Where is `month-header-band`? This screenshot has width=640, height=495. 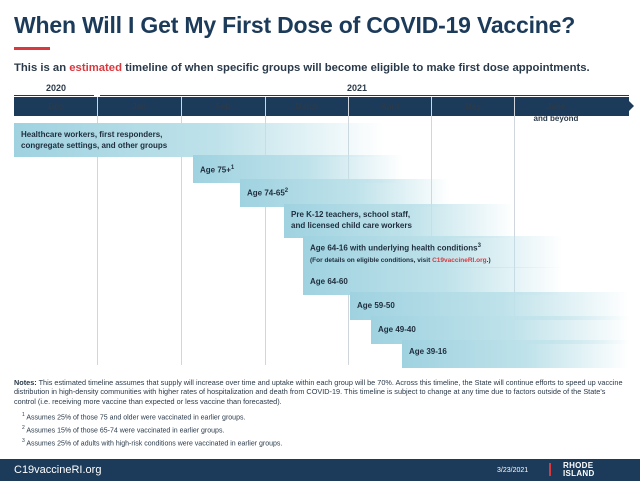
month-header-band is located at coordinates (321, 106).